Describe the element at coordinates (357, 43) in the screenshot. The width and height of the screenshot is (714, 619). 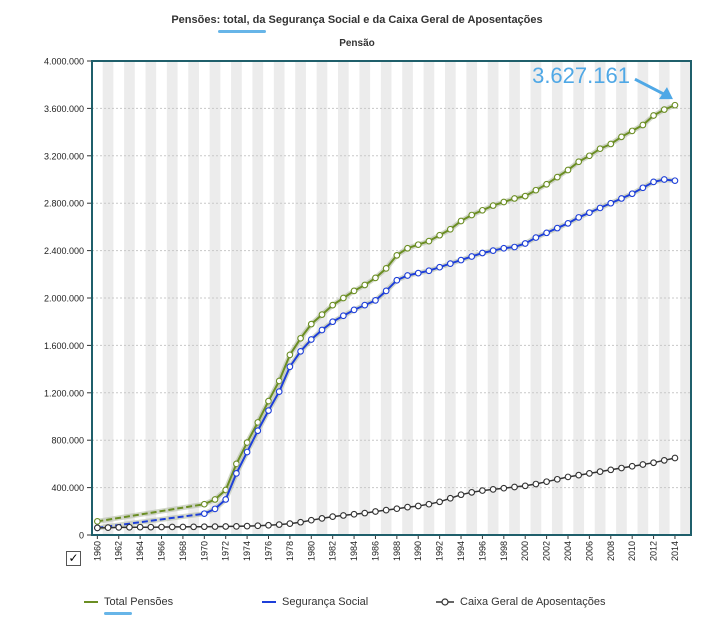
I see `chart-subtitle: Pensão` at that location.